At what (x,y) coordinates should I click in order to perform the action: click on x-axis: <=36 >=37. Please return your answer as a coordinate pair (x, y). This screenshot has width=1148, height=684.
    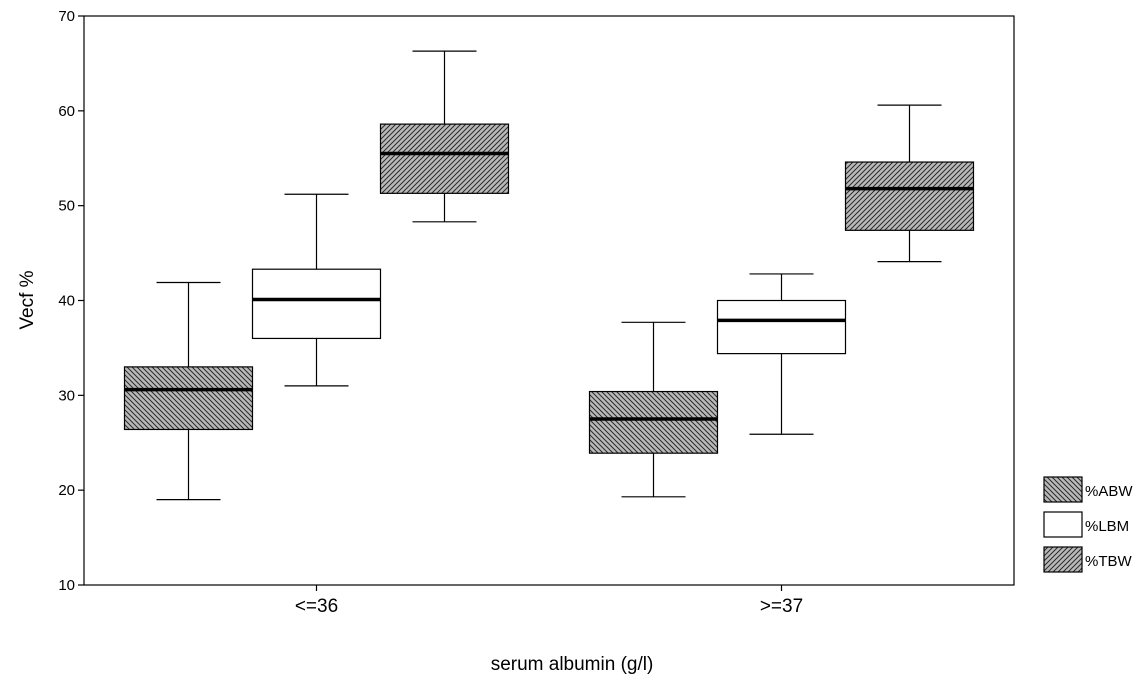
    Looking at the image, I should click on (549, 601).